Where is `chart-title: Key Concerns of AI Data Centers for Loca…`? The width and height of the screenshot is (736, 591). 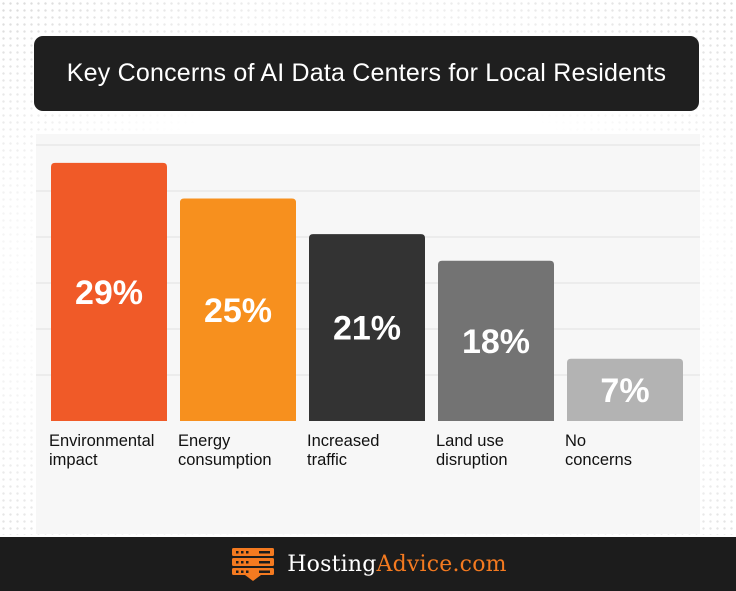
chart-title: Key Concerns of AI Data Centers for Loca… is located at coordinates (366, 73).